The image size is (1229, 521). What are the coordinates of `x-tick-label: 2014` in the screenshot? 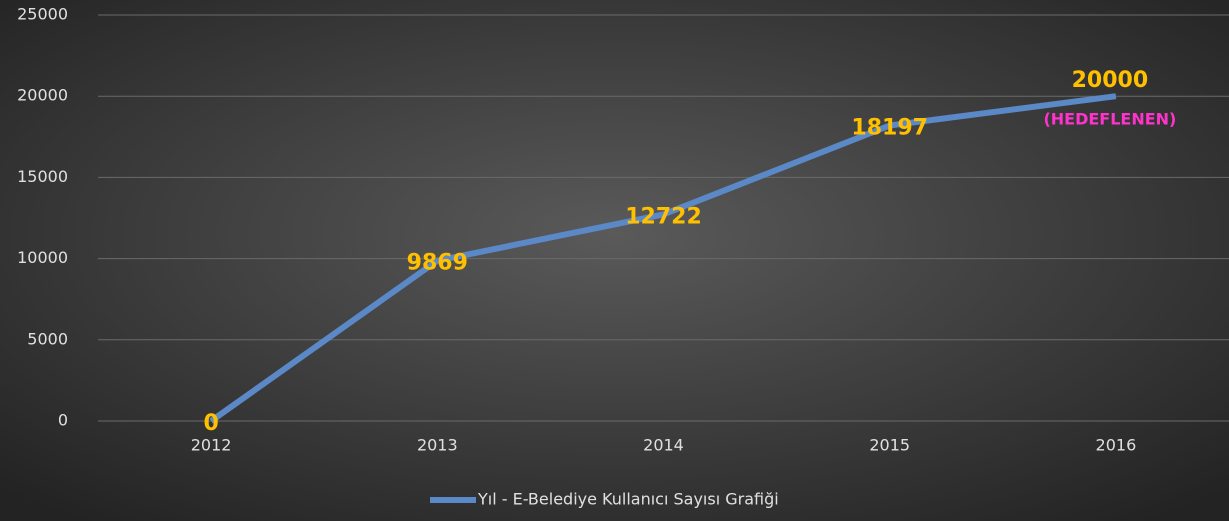 It's located at (663, 445).